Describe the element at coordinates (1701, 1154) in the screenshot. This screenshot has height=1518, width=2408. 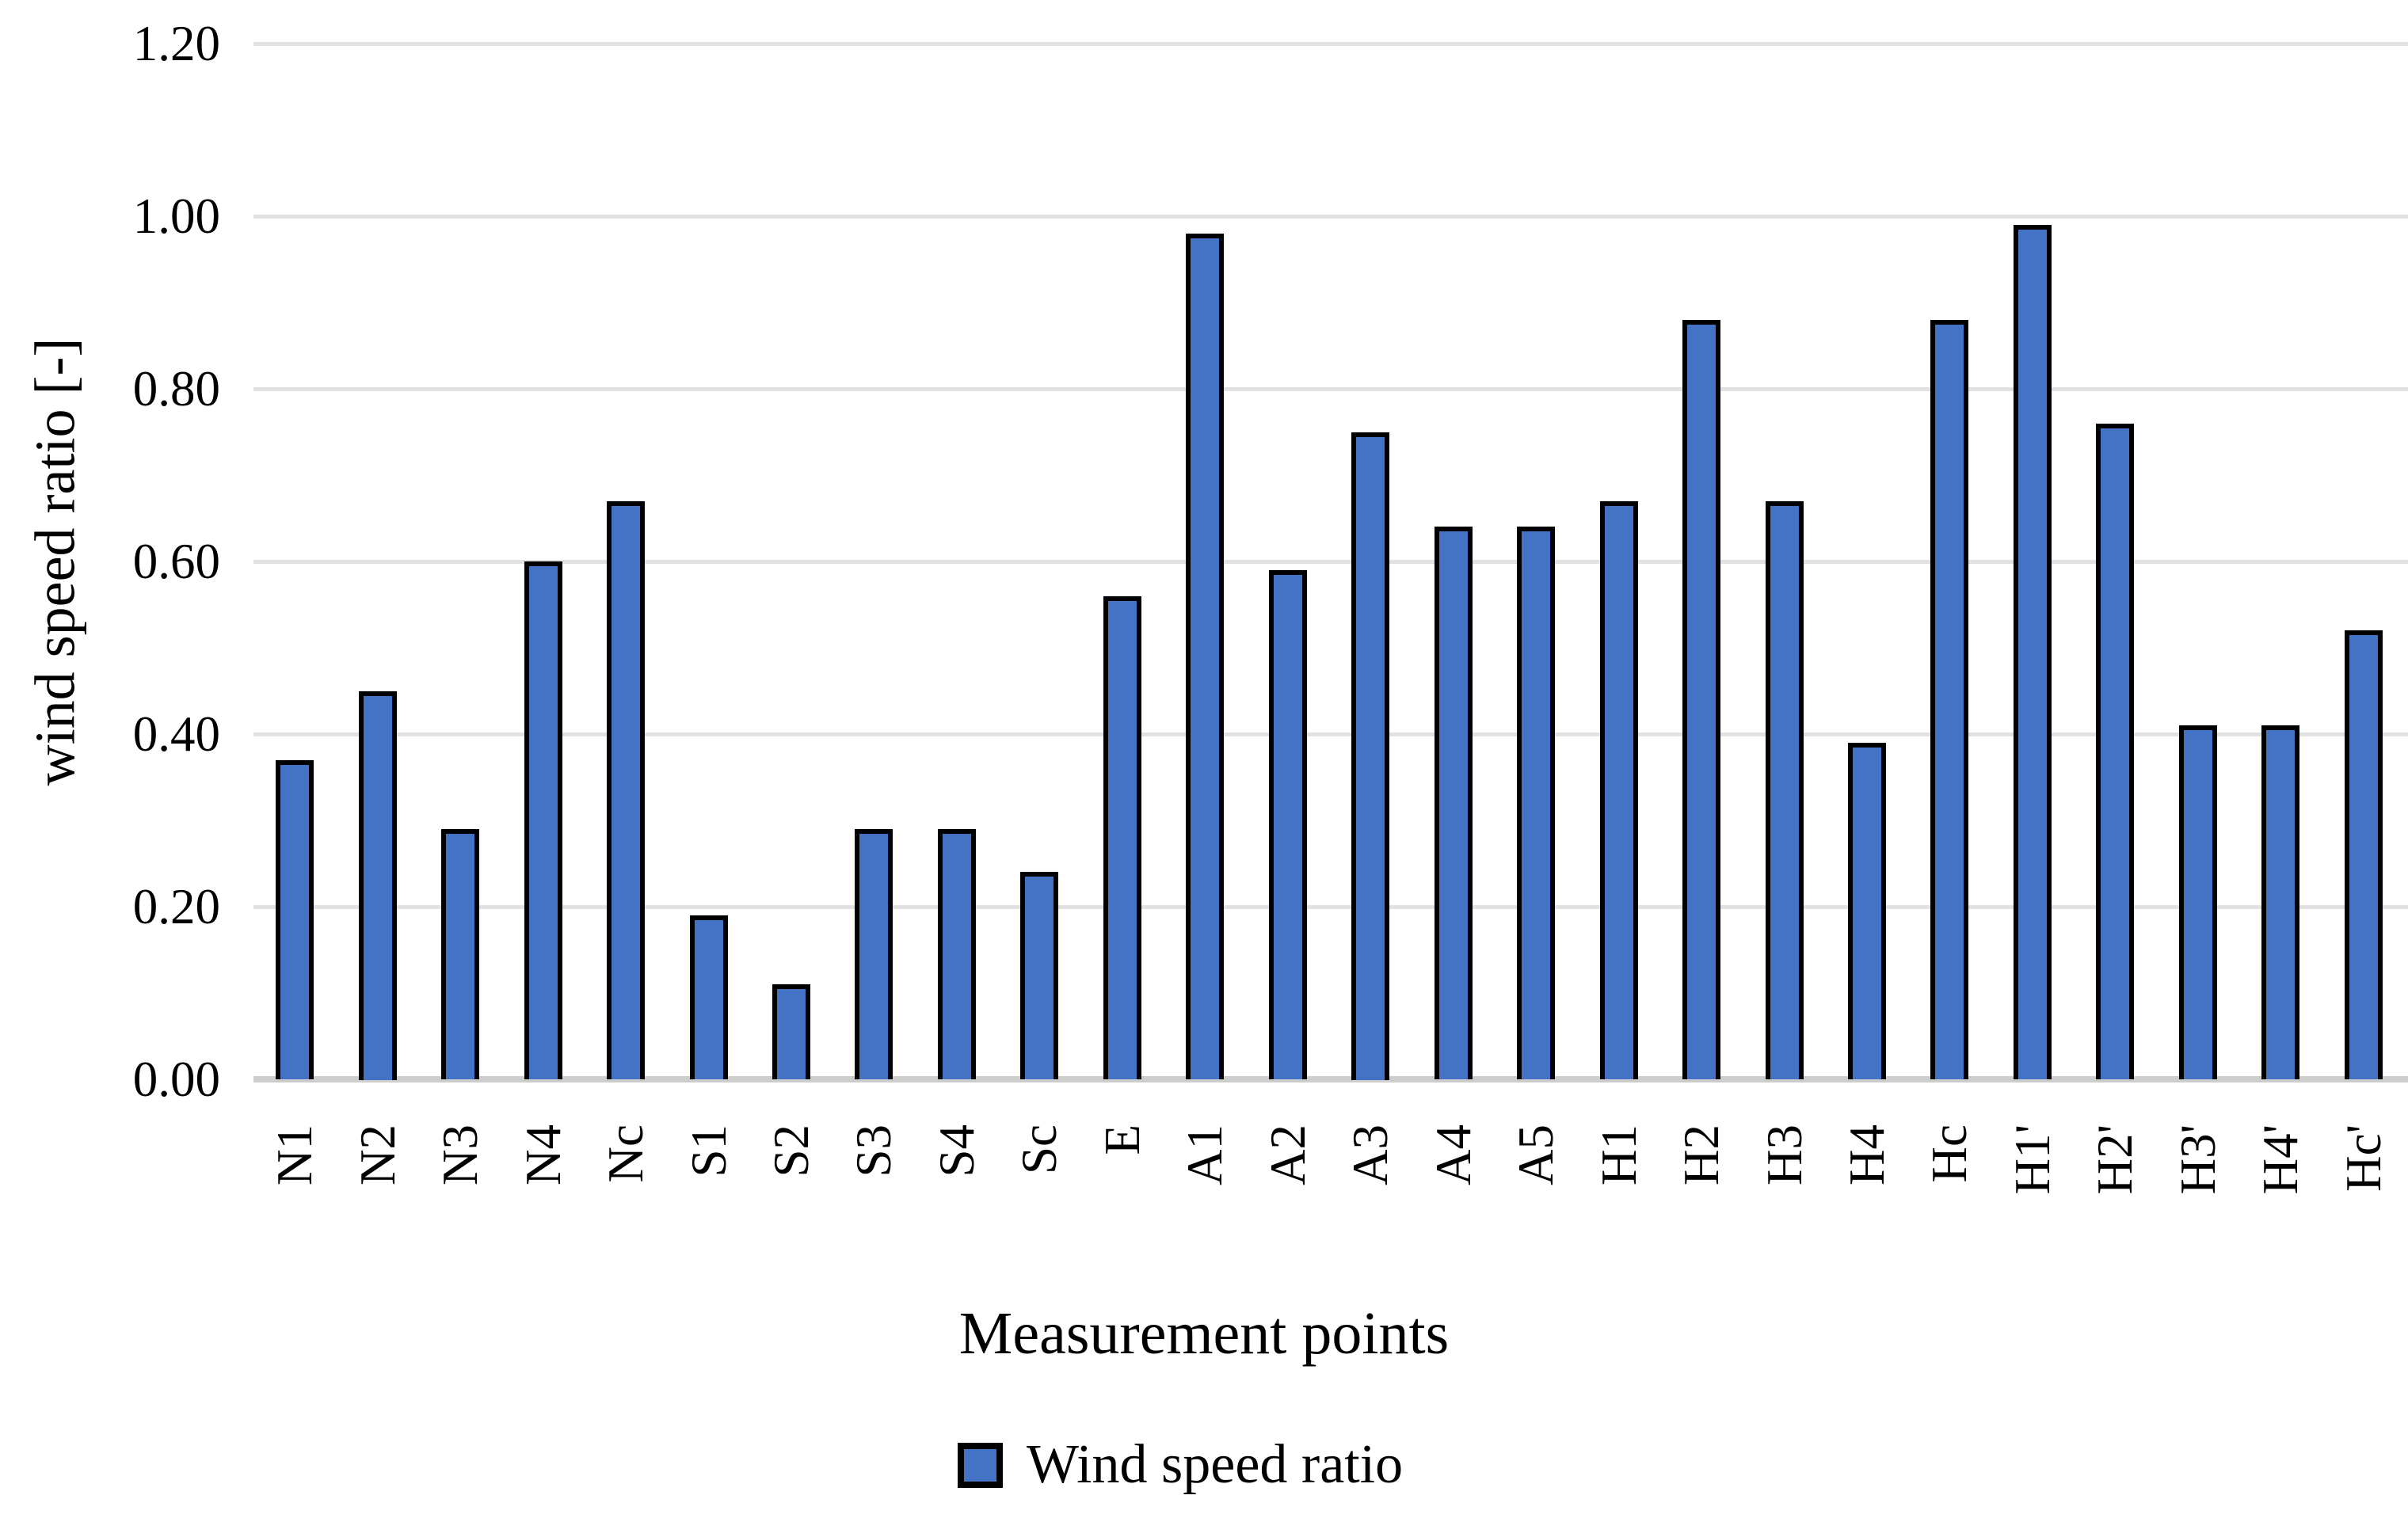
I see `x-tick-label: H2` at that location.